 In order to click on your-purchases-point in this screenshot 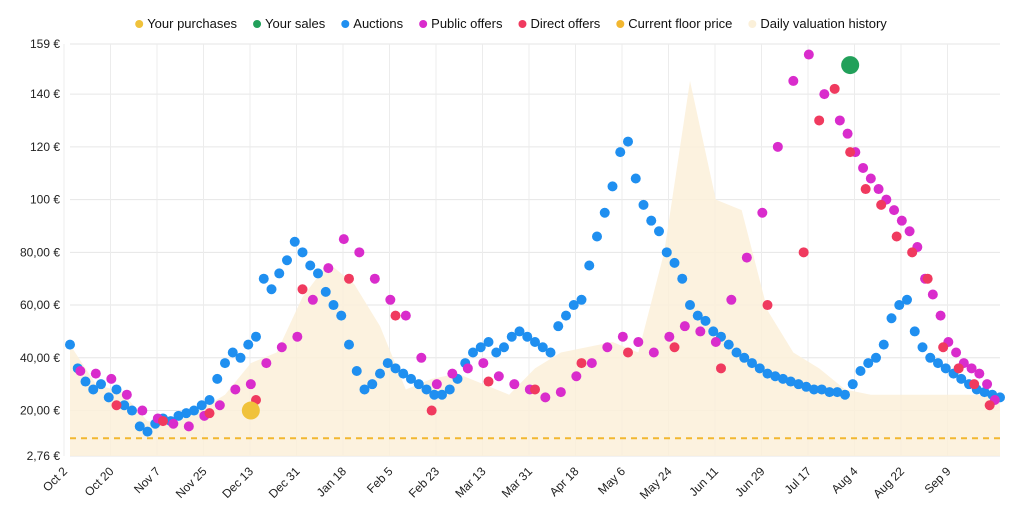, I will do `click(250, 410)`.